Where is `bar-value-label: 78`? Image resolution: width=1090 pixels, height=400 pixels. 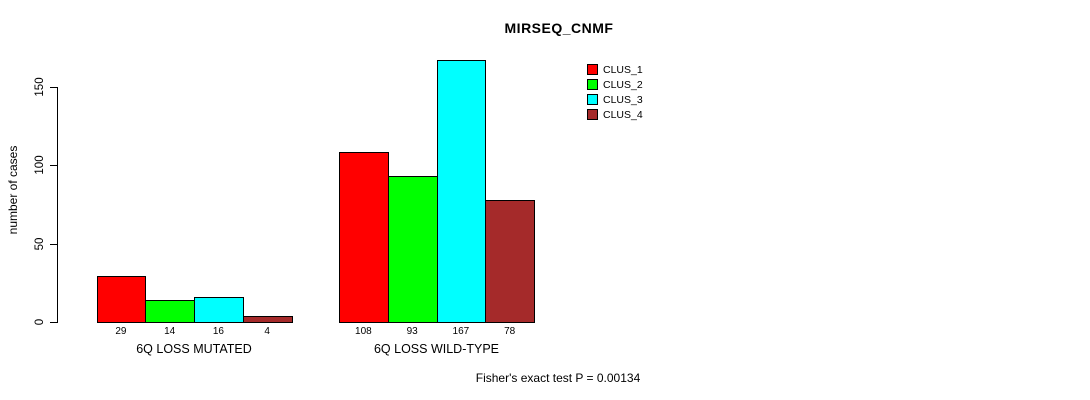
bar-value-label: 78 is located at coordinates (510, 331).